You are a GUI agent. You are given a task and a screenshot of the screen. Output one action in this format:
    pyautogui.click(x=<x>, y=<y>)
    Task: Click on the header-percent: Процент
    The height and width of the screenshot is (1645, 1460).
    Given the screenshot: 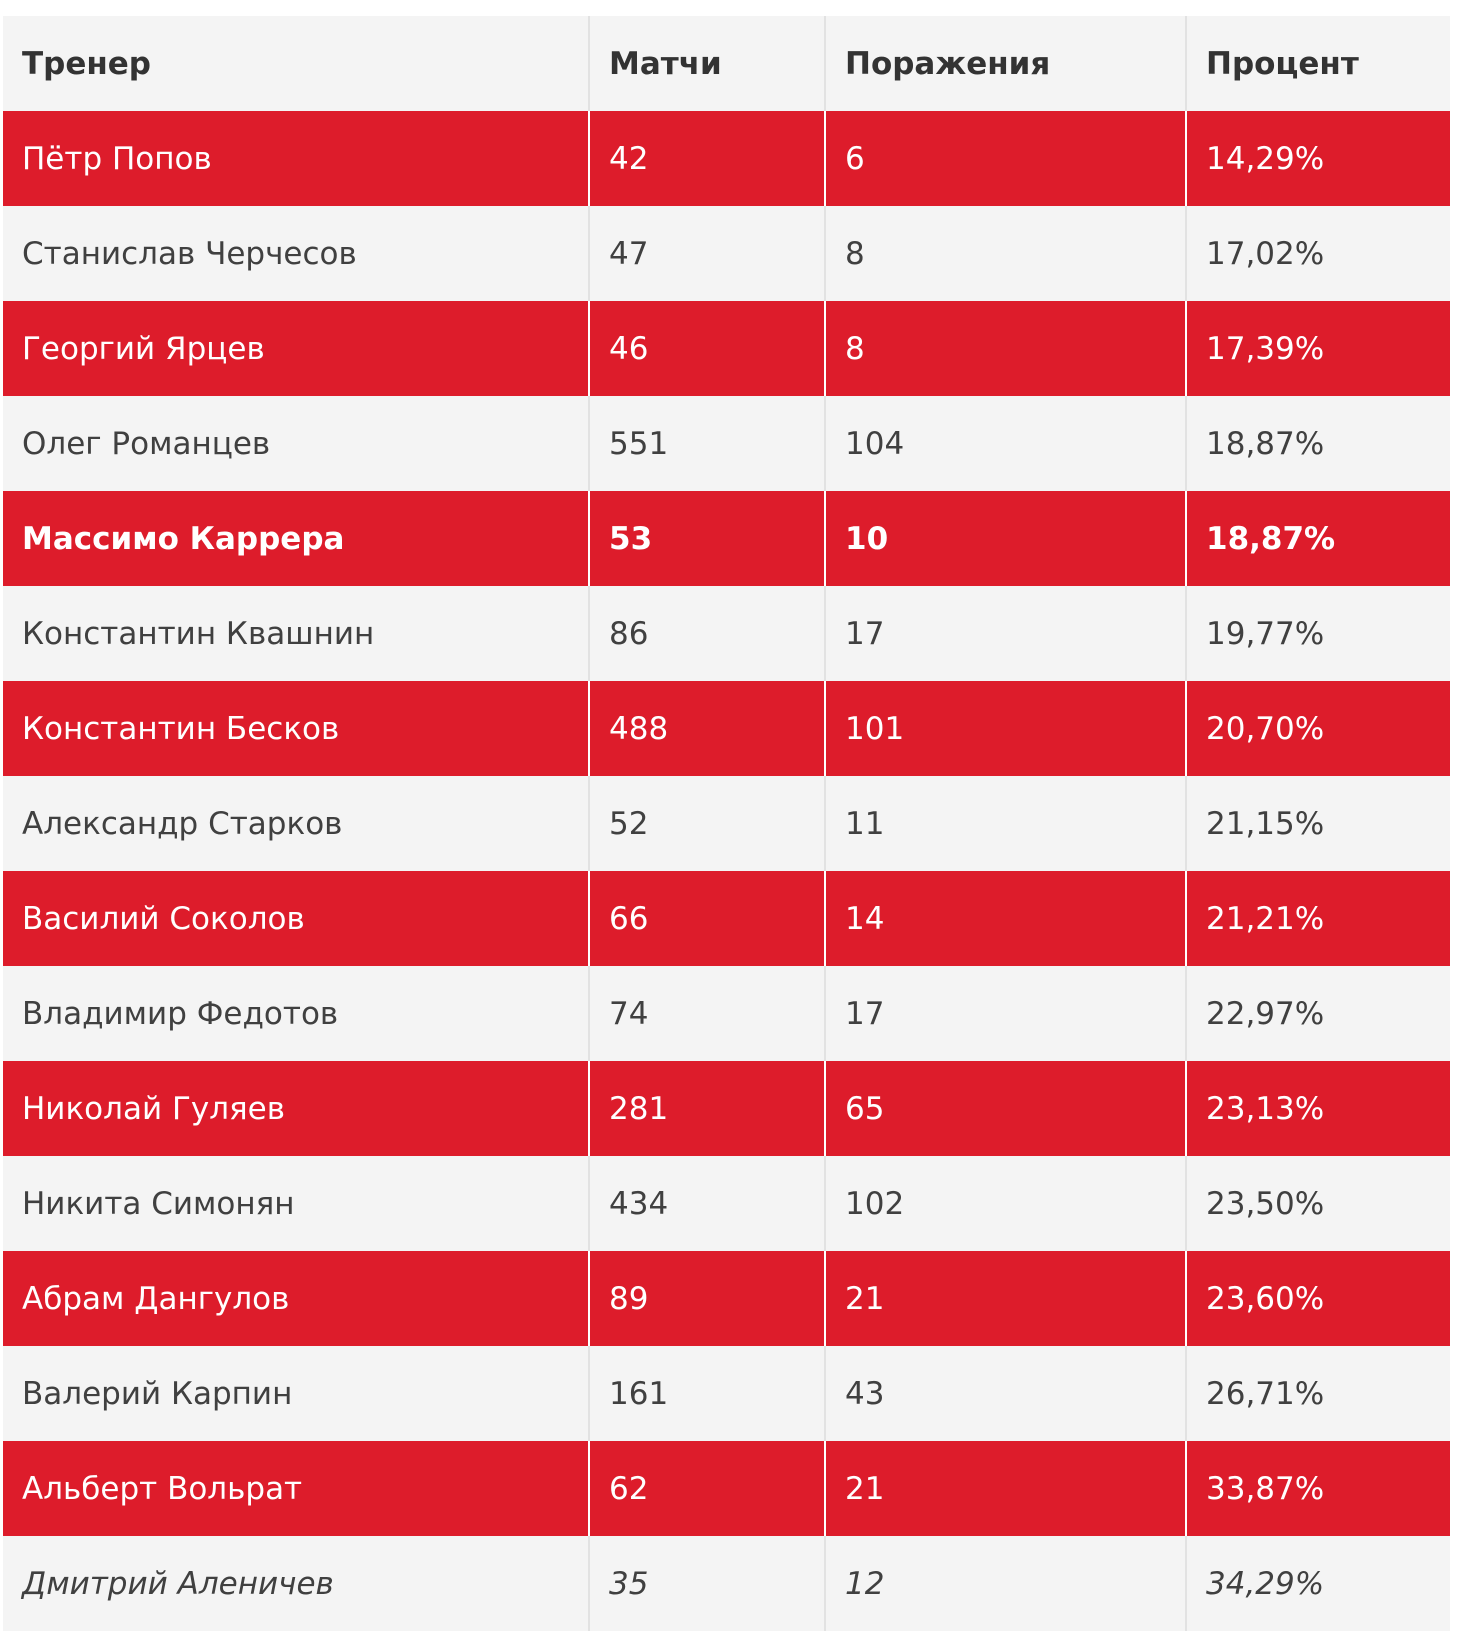 What is the action you would take?
    pyautogui.click(x=1322, y=63)
    